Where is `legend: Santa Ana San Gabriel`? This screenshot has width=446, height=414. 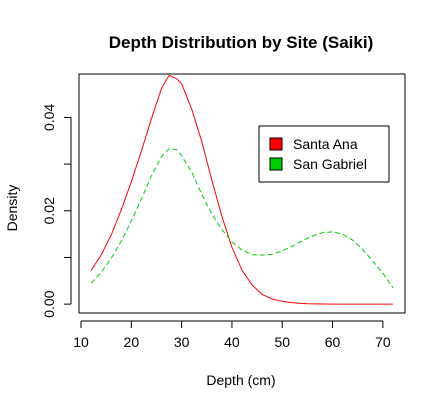
legend: Santa Ana San Gabriel is located at coordinates (324, 154).